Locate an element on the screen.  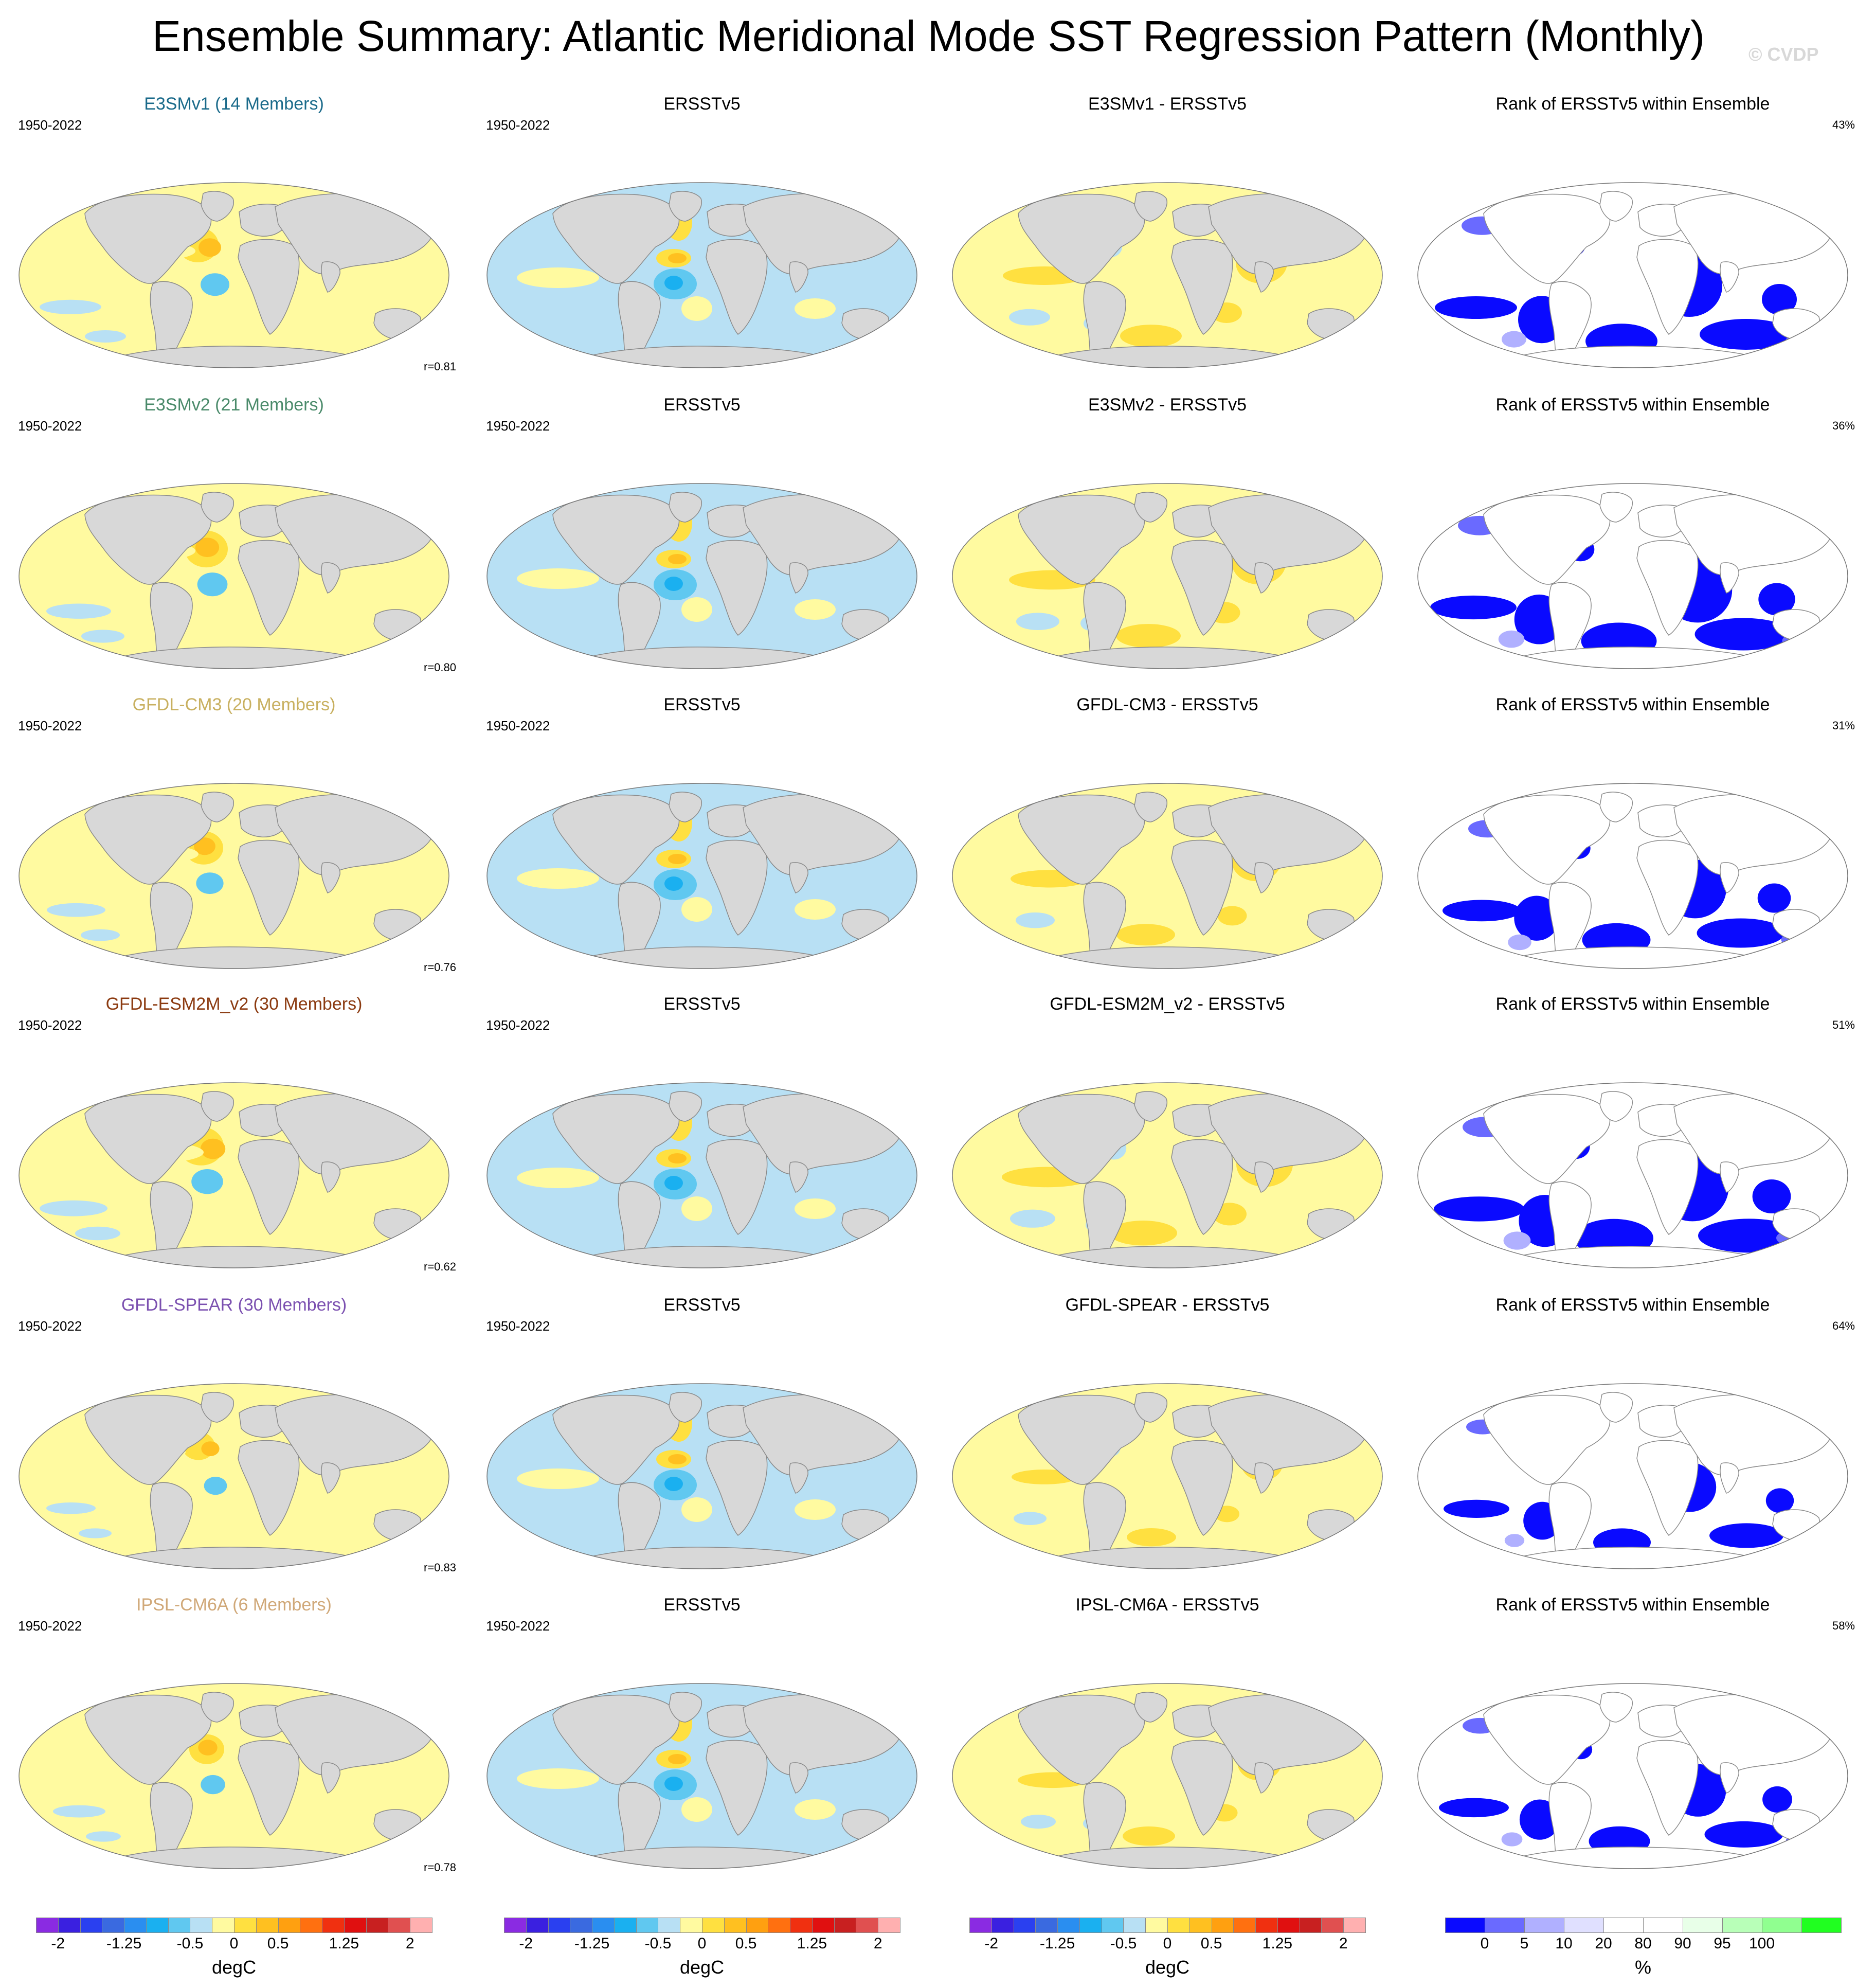
rank-percent: 58% is located at coordinates (1843, 1626).